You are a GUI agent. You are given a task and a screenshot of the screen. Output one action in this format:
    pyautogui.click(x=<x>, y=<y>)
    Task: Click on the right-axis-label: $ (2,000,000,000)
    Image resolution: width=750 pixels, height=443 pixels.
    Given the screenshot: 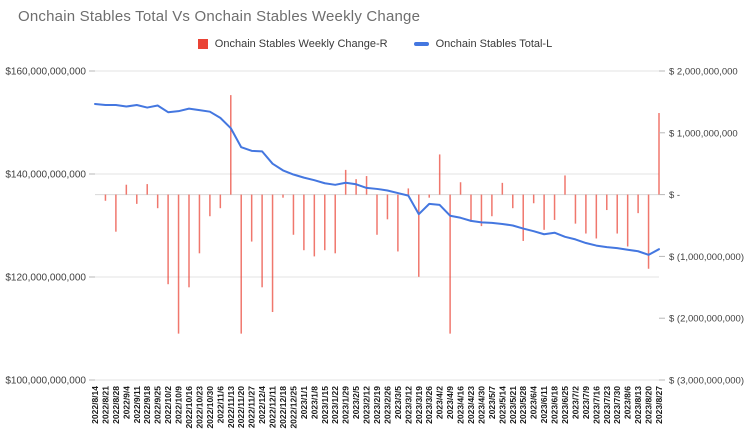 What is the action you would take?
    pyautogui.click(x=706, y=319)
    